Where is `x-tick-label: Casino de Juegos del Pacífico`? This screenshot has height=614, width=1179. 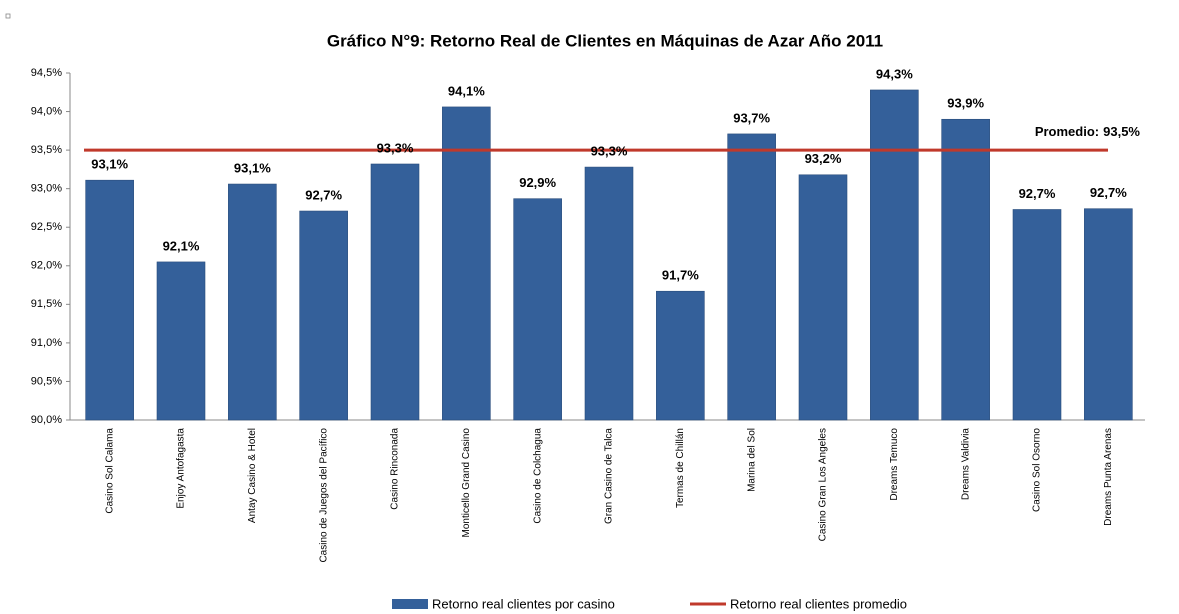
x-tick-label: Casino de Juegos del Pacífico is located at coordinates (323, 495).